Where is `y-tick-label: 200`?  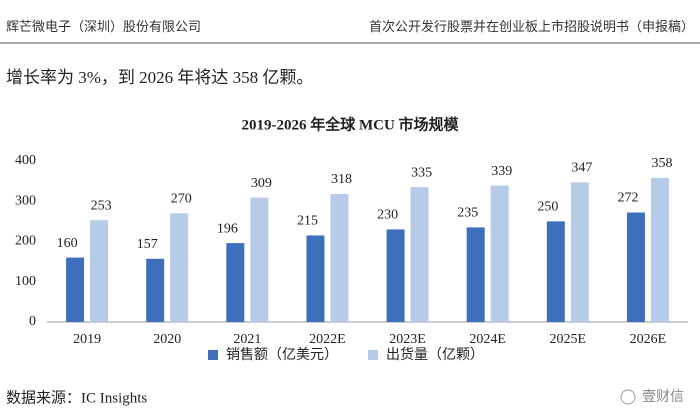
y-tick-label: 200 is located at coordinates (25, 241).